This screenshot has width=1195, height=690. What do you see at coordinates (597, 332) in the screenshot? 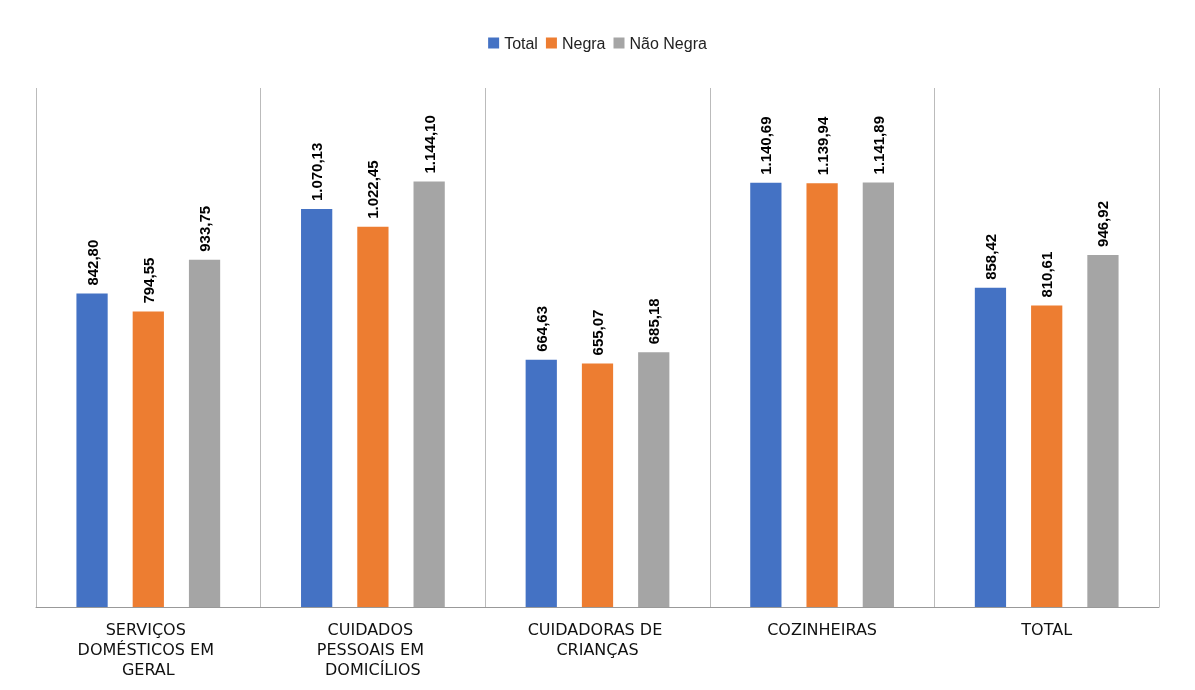
I see `data-label: 655,07` at bounding box center [597, 332].